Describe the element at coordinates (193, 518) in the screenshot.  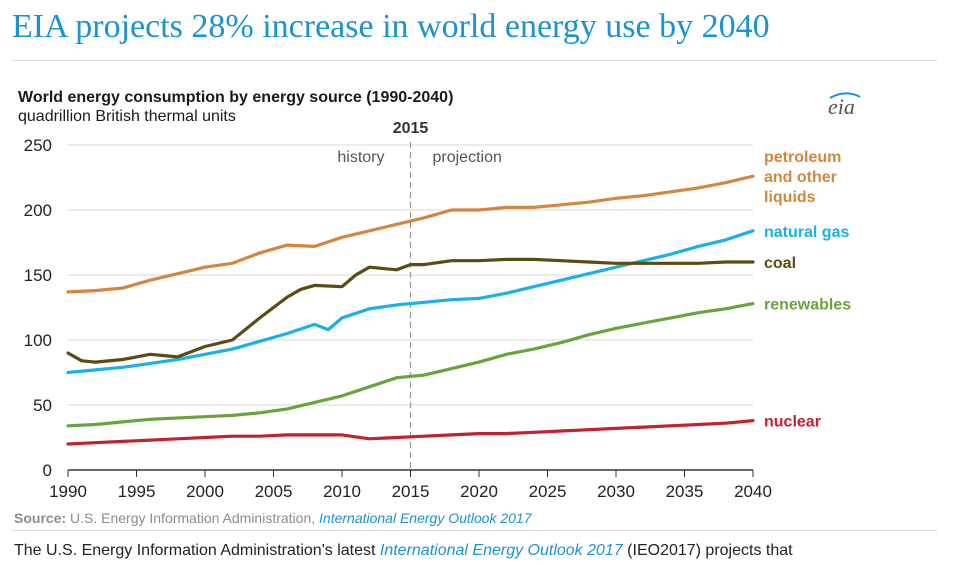
I see `source-text: U.S. Energy Information Administration,` at that location.